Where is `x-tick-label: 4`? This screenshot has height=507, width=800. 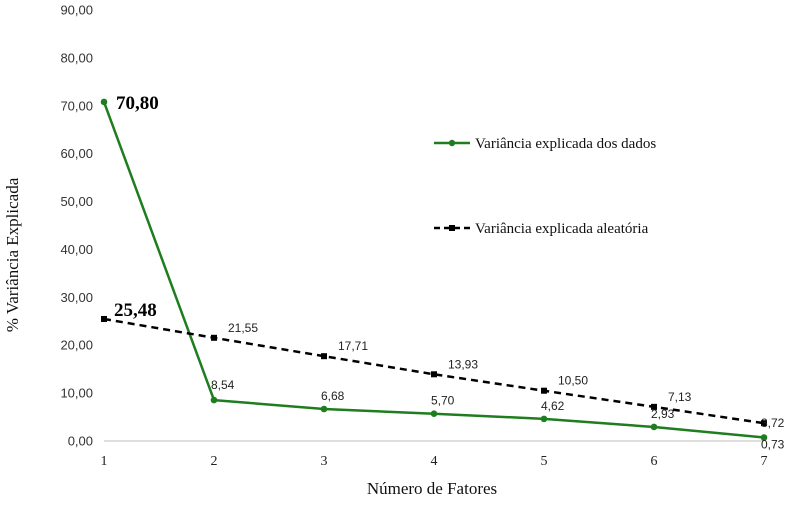
x-tick-label: 4 is located at coordinates (434, 461).